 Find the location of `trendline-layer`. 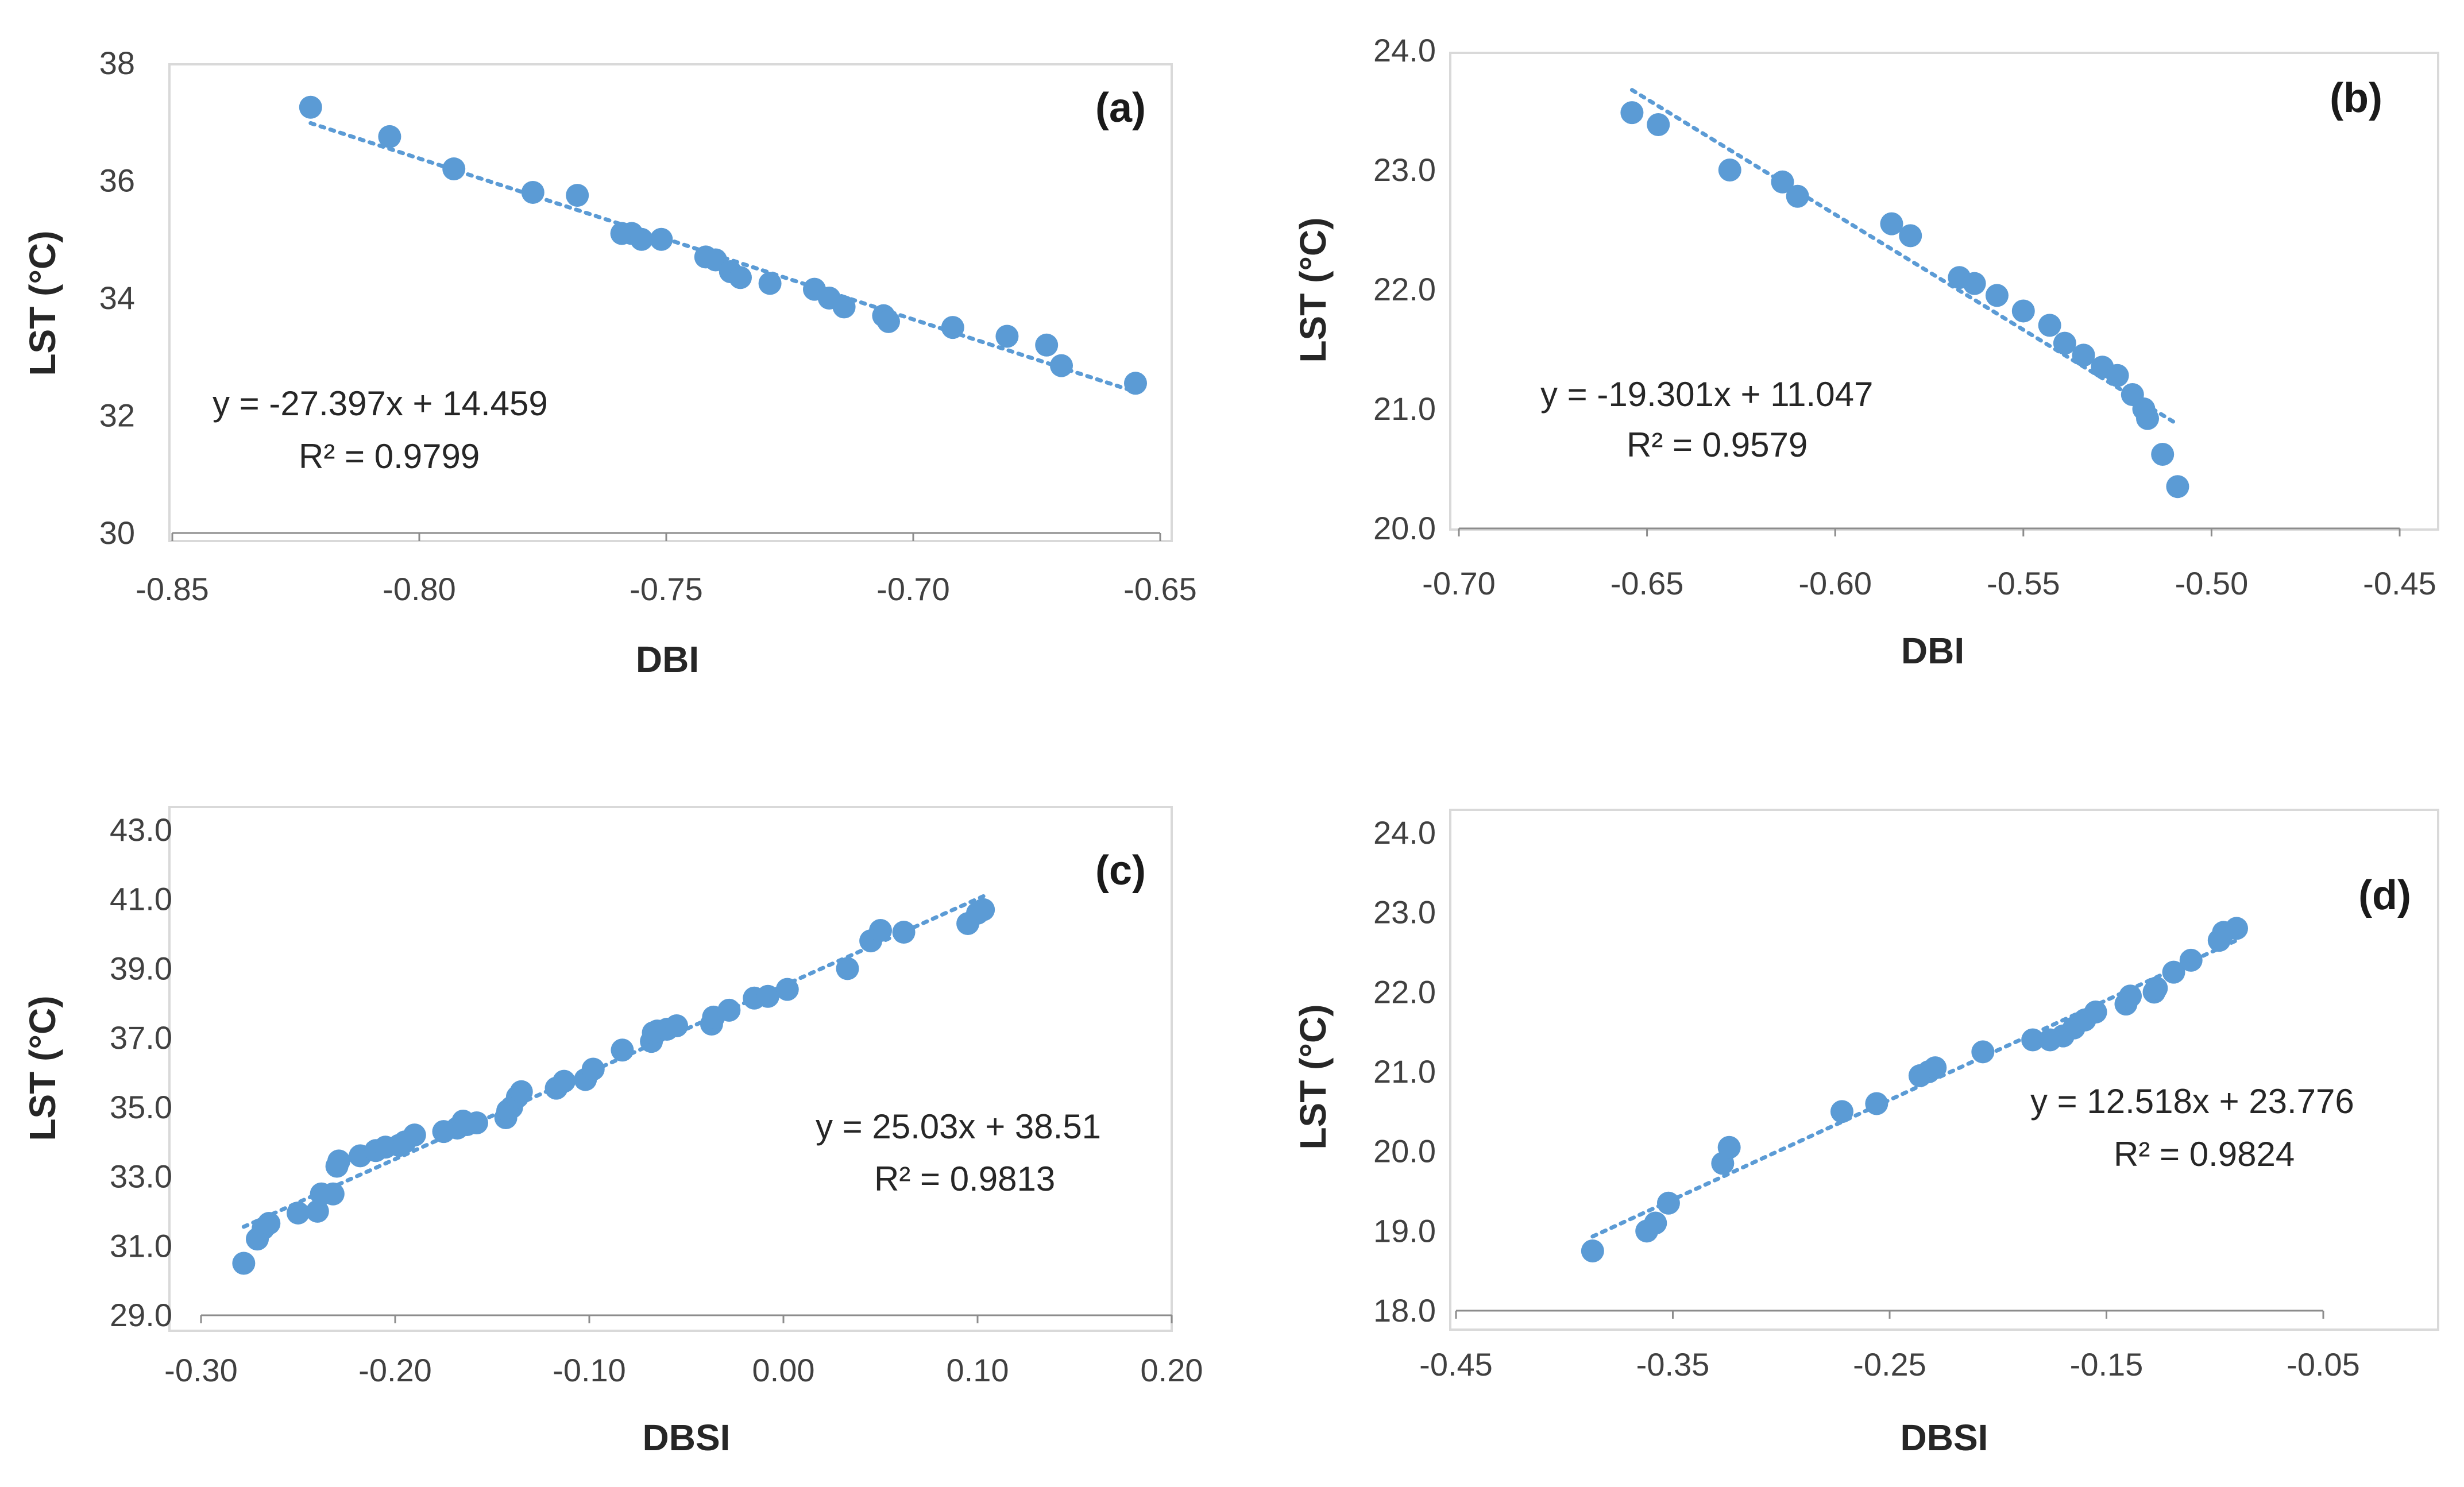

trendline-layer is located at coordinates (613, 1061).